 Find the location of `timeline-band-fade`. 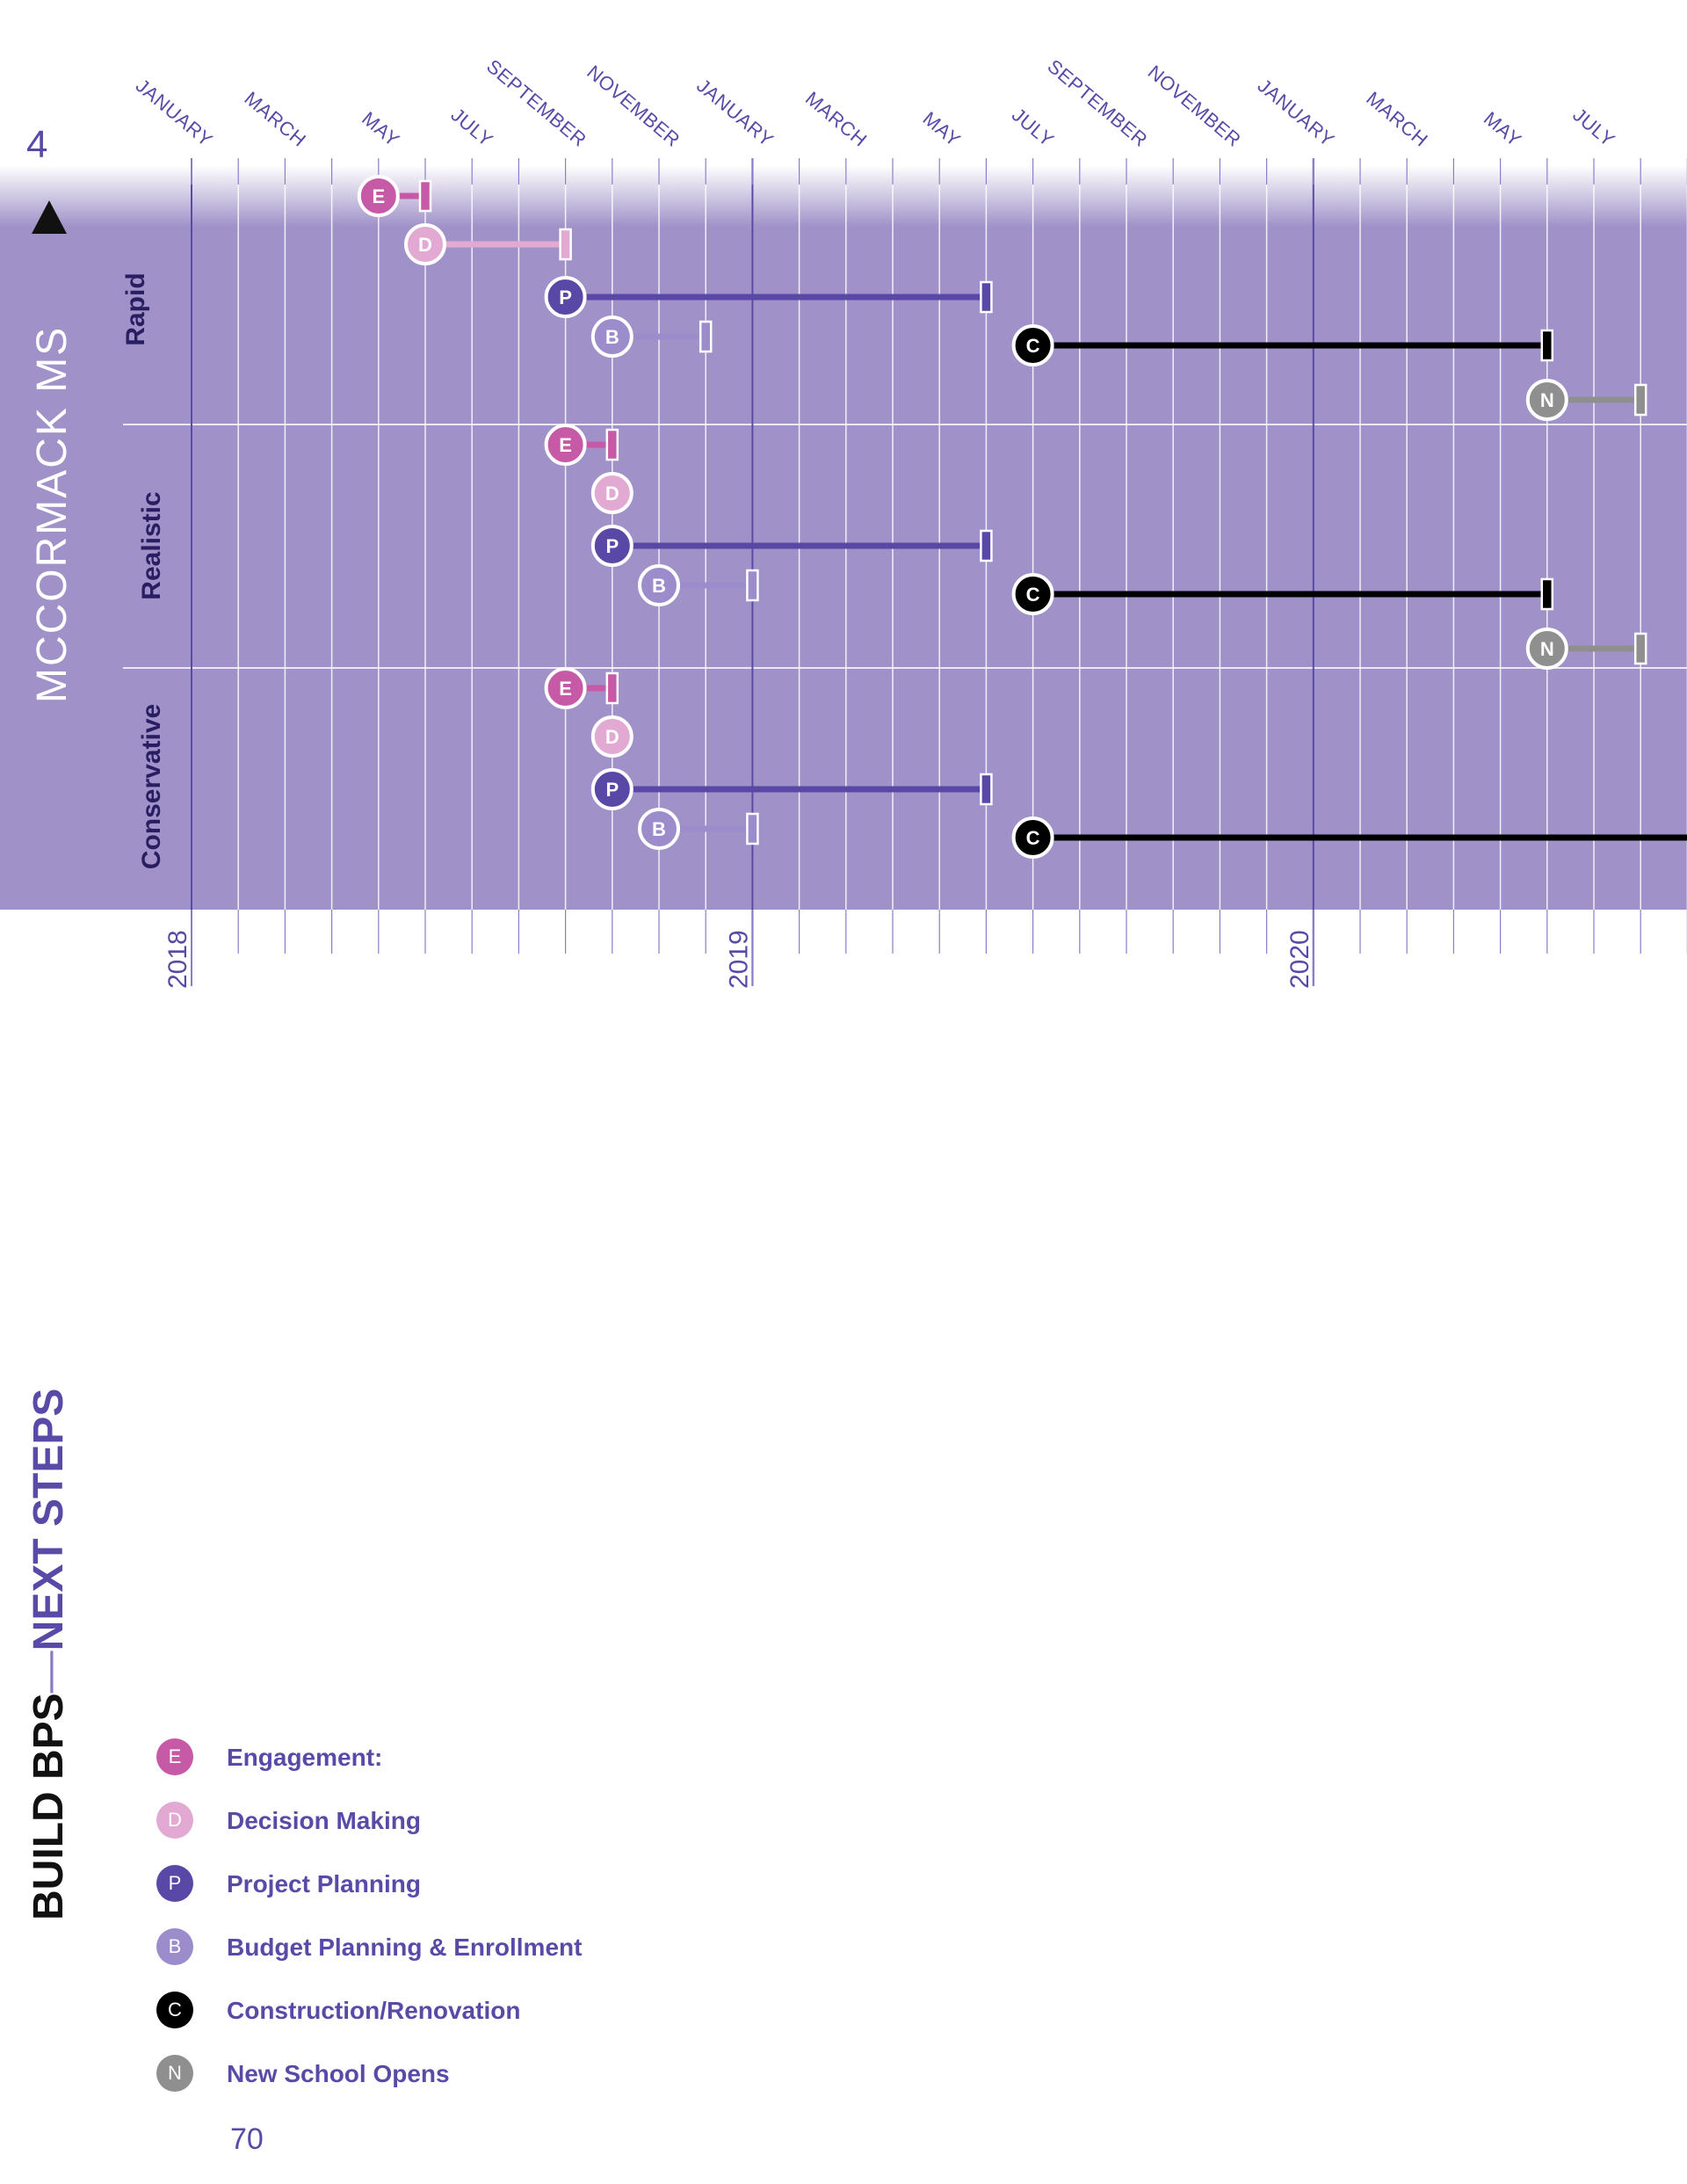

timeline-band-fade is located at coordinates (843, 196).